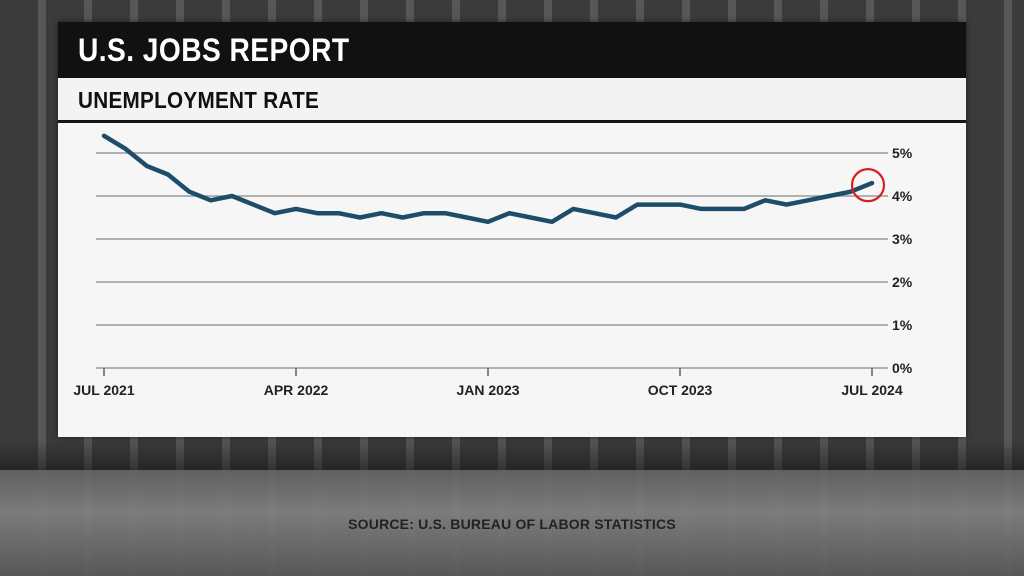  Describe the element at coordinates (680, 390) in the screenshot. I see `x-tick-label: OCT 2023` at that location.